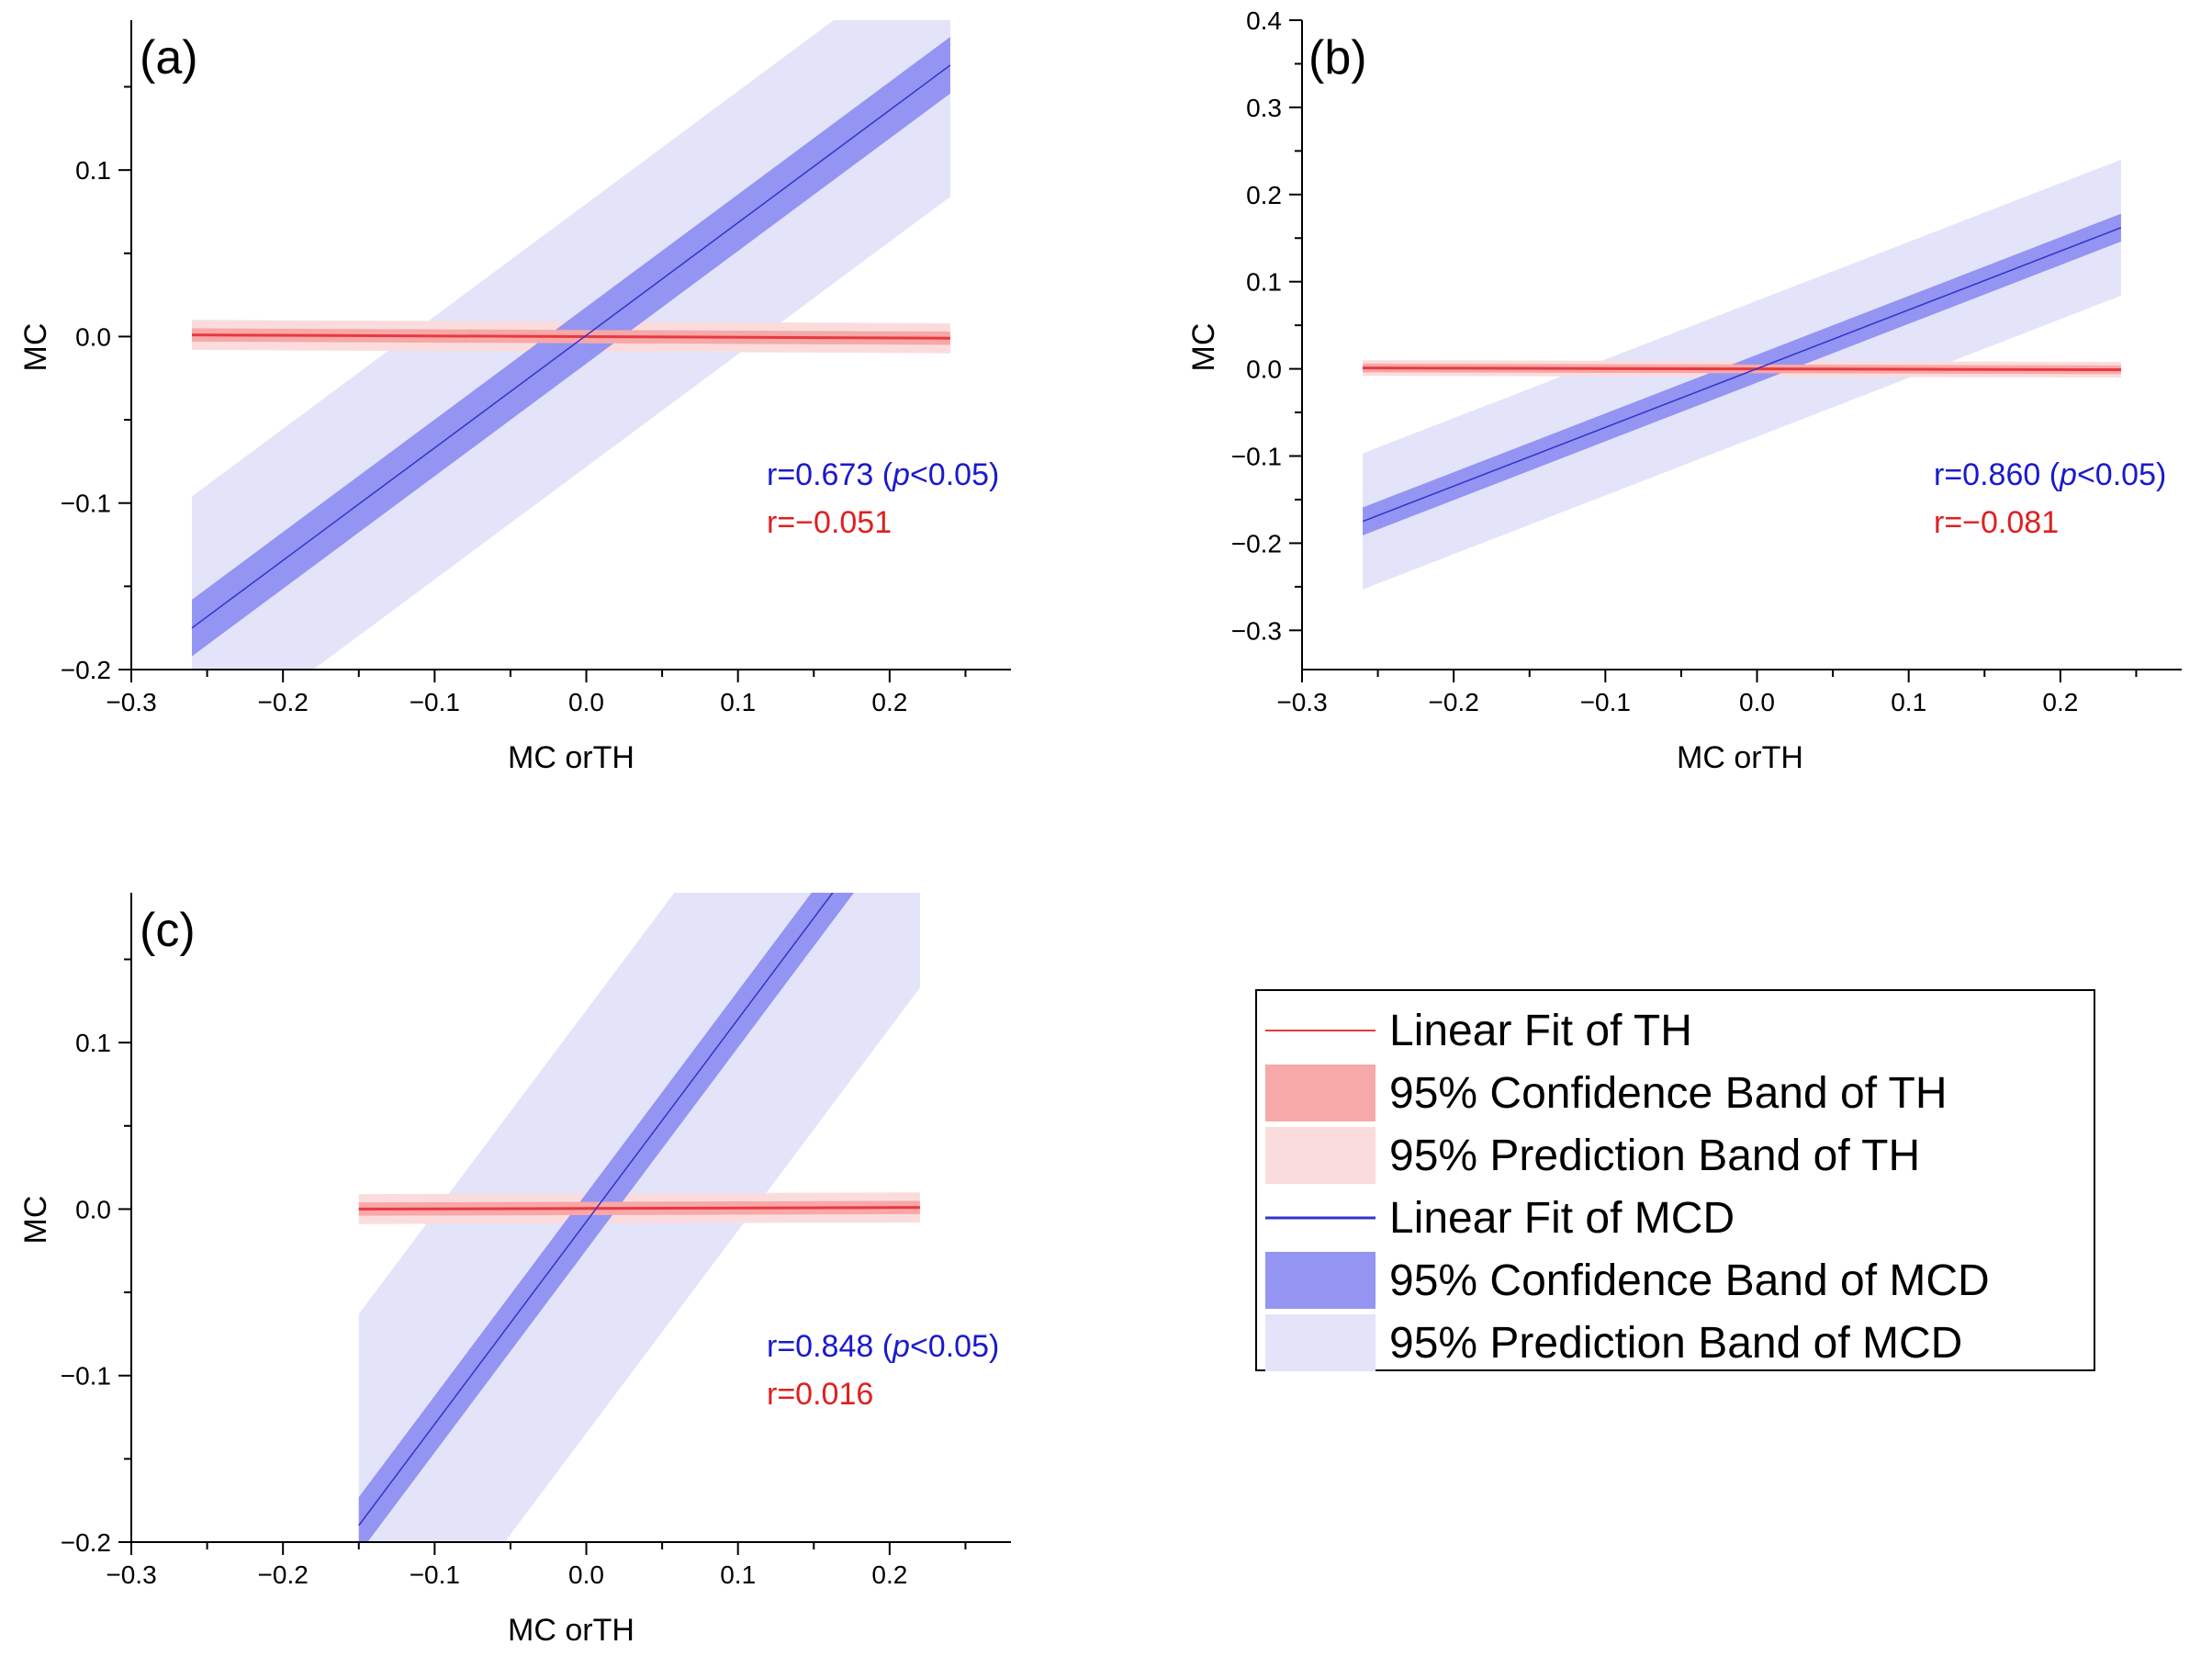  What do you see at coordinates (1264, 20) in the screenshot?
I see `y-tick-label: 0.4` at bounding box center [1264, 20].